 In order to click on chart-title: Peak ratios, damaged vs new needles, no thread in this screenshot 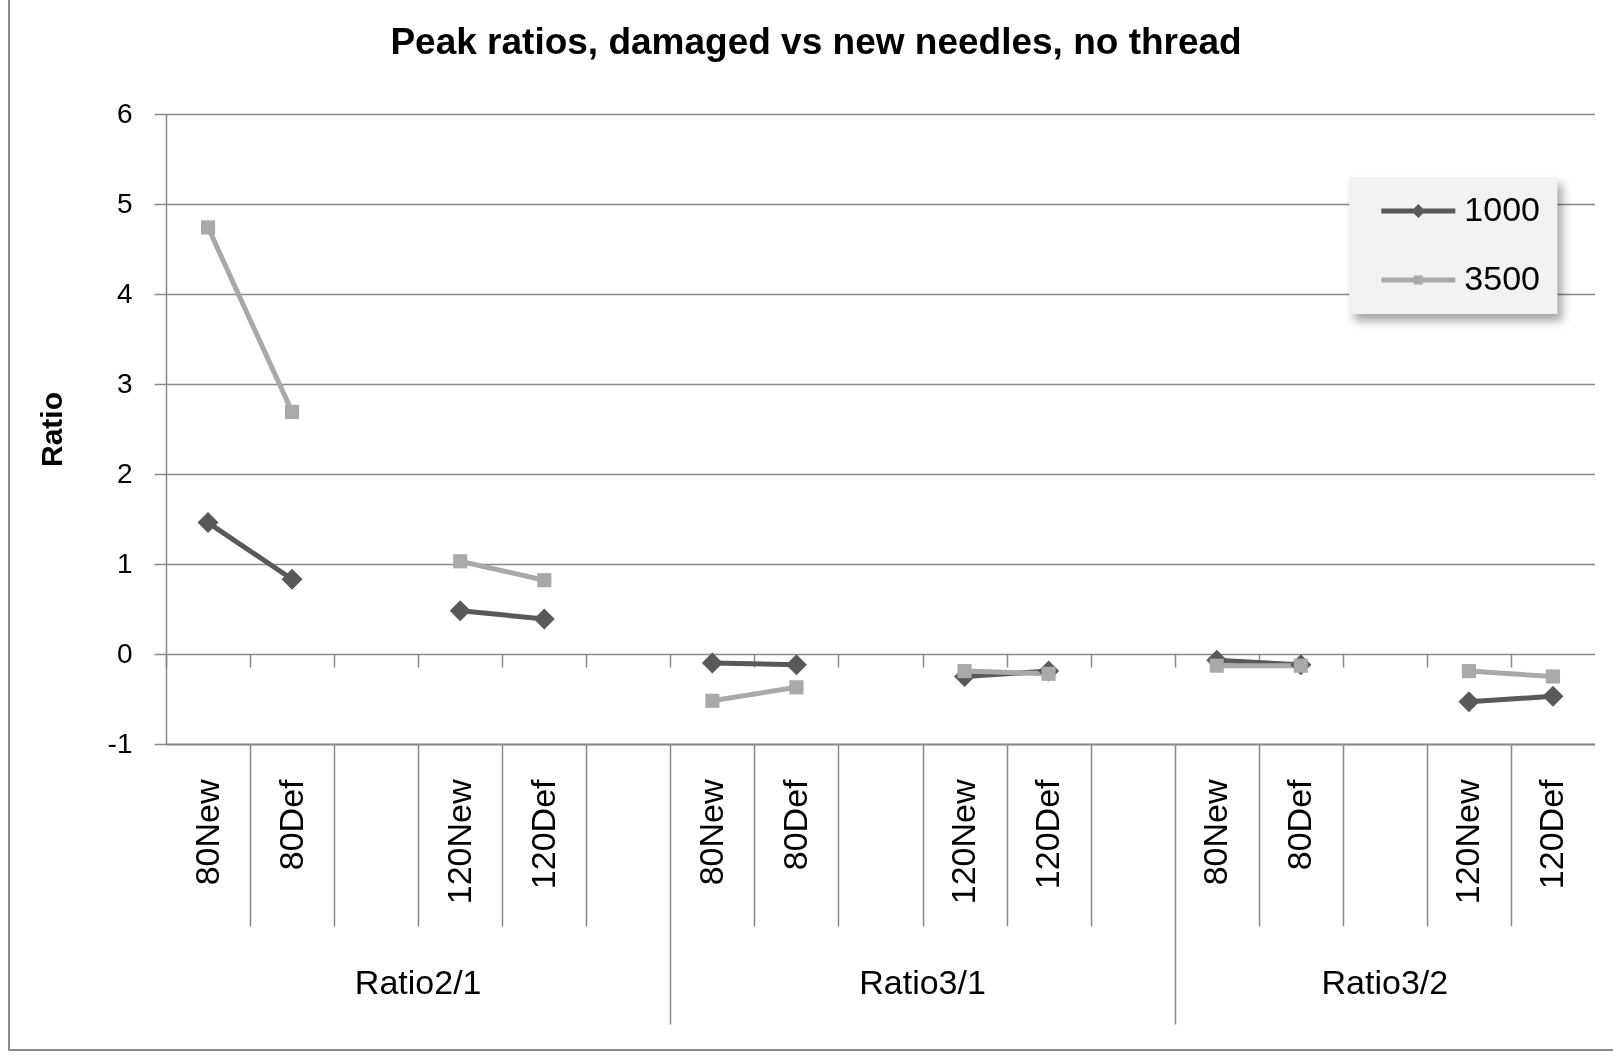, I will do `click(816, 41)`.